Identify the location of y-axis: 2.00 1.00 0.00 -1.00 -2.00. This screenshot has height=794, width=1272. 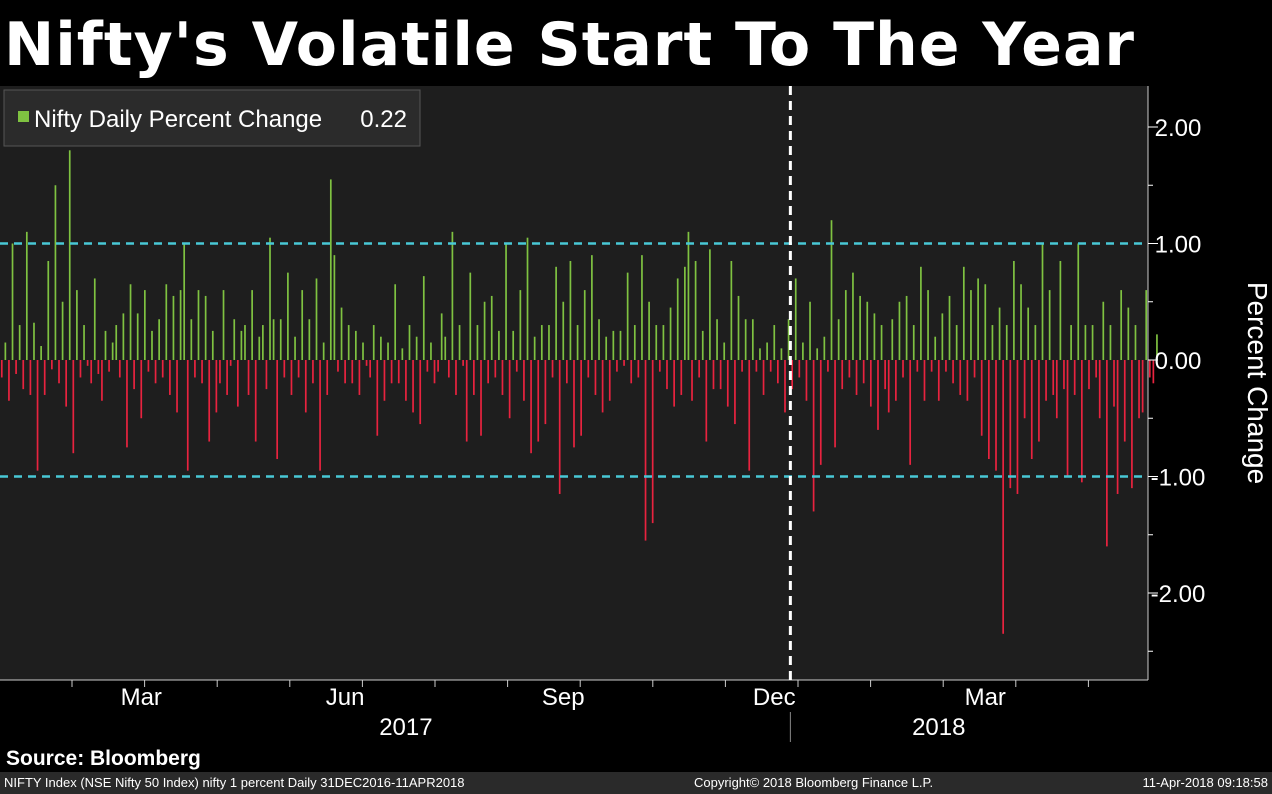
(1176, 383).